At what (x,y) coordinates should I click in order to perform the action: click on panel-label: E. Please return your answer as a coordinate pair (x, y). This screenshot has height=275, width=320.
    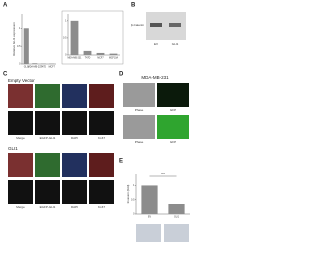
    Looking at the image, I should click on (121, 162).